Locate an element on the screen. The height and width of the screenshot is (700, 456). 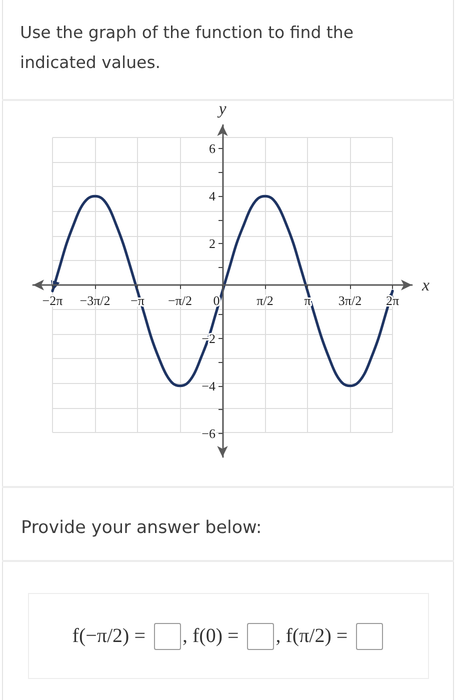
x-tick-label: −2π is located at coordinates (53, 300).